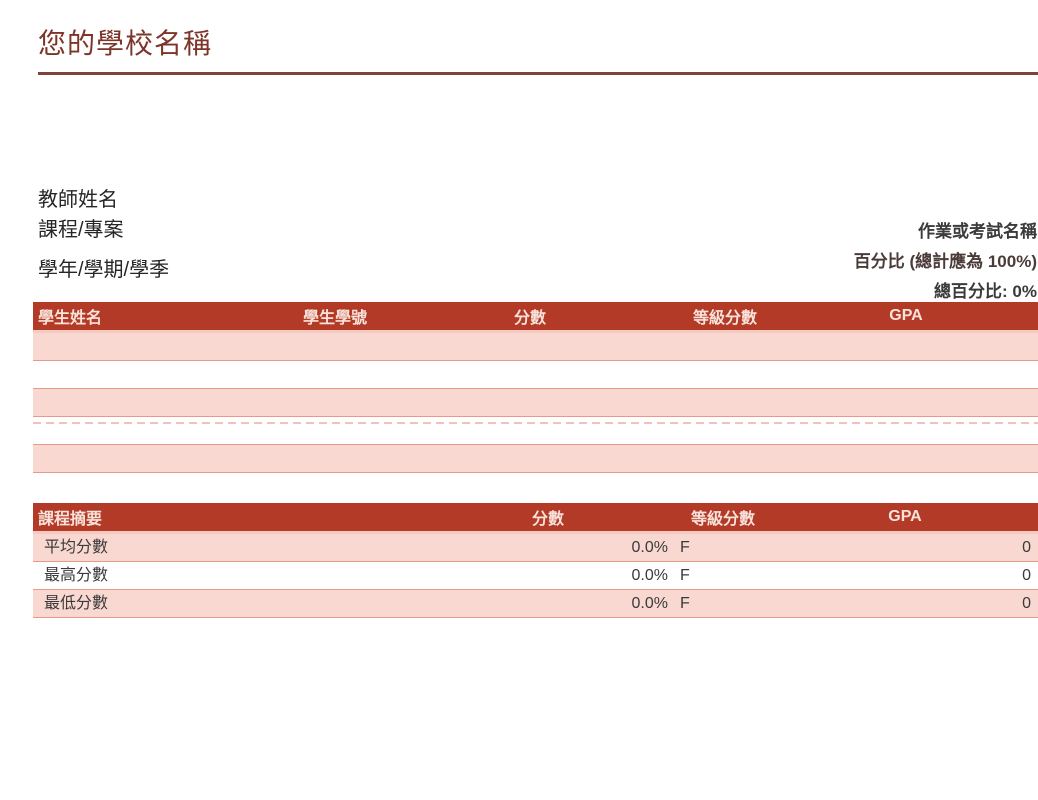 The width and height of the screenshot is (1038, 800). I want to click on summary-row-highest: 最高分數 0.0% F 0, so click(535, 576).